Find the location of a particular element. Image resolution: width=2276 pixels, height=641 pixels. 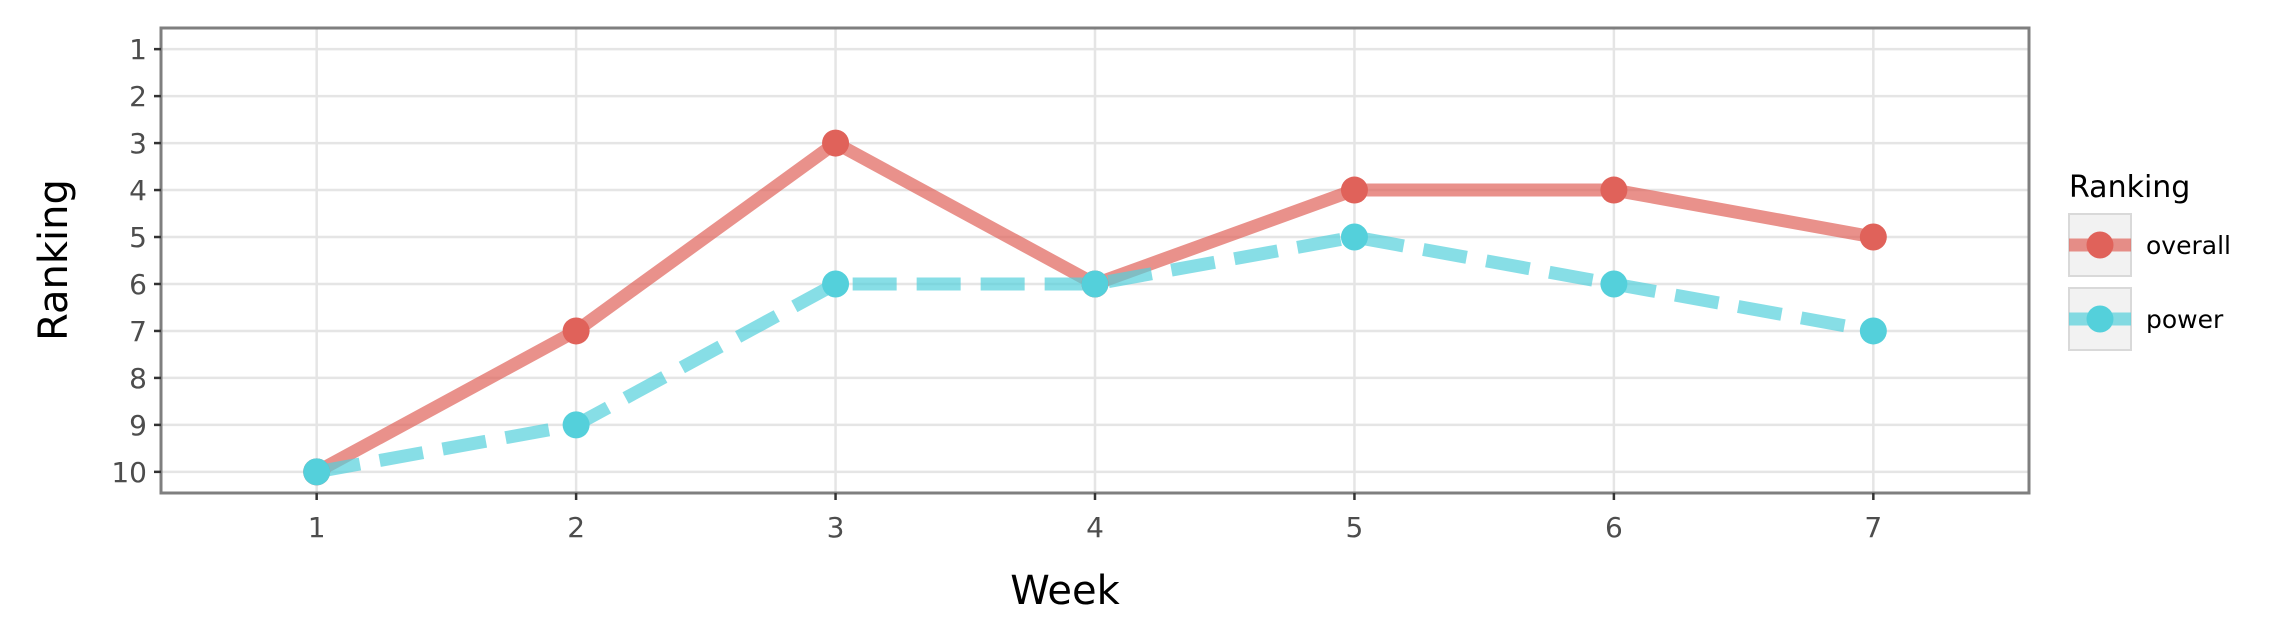

y-tick-label: 6 is located at coordinates (138, 284).